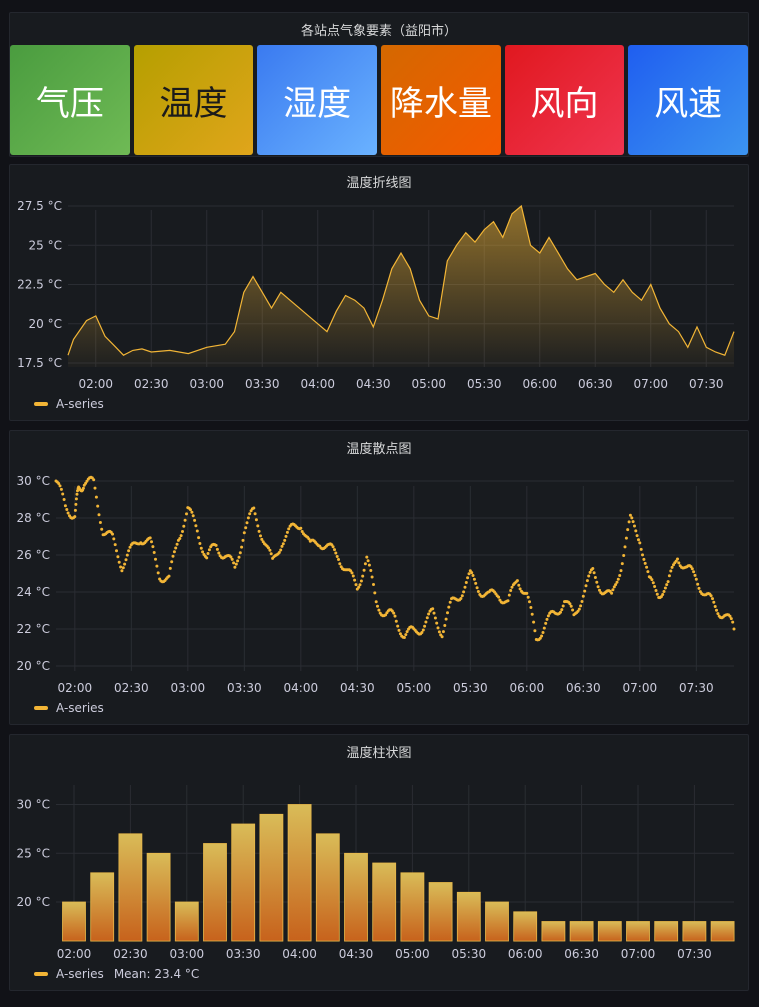  Describe the element at coordinates (539, 383) in the screenshot. I see `x-tick-label: 06:00` at that location.